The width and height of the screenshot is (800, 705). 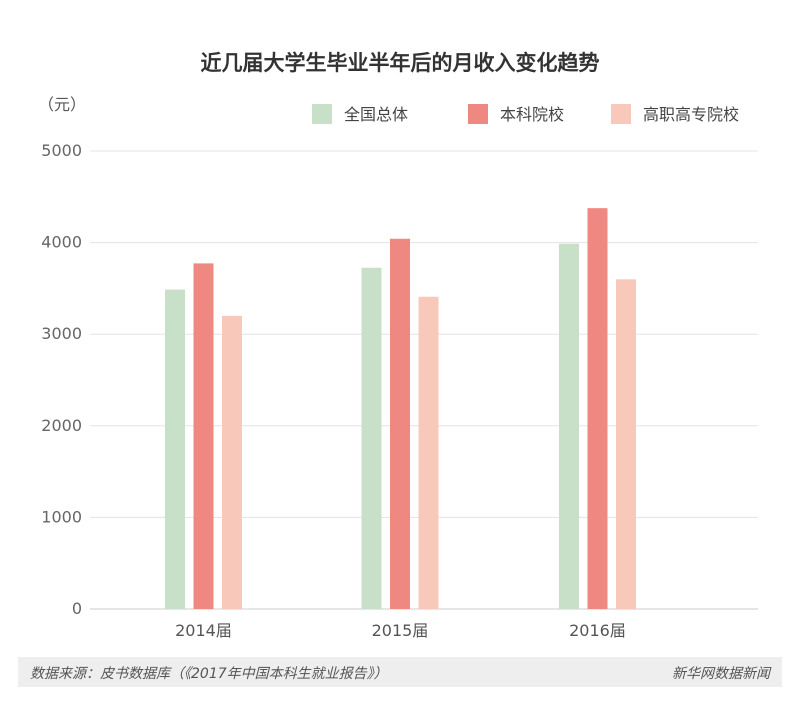 What do you see at coordinates (400, 63) in the screenshot?
I see `chart-title: 近几届大学生毕业半年后的月收入变化趋势` at bounding box center [400, 63].